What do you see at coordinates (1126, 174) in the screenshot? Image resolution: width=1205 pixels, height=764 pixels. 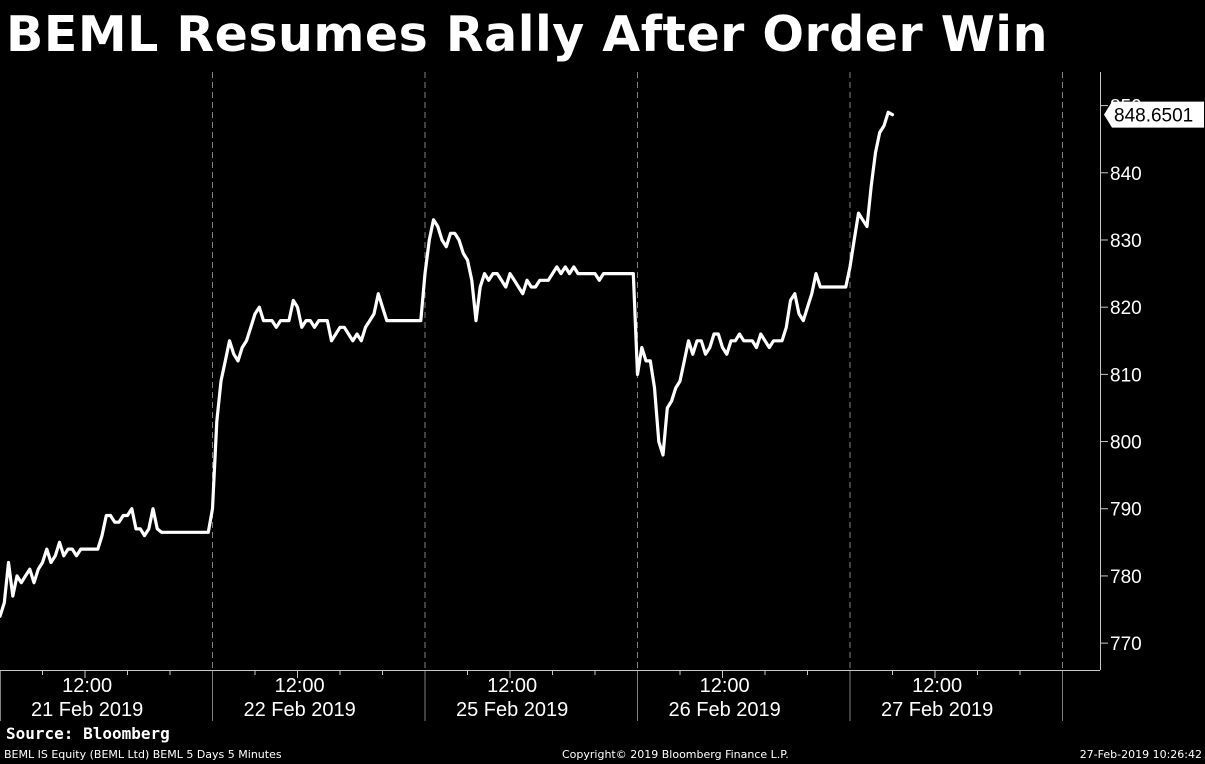 I see `y-tick-label: 840` at bounding box center [1126, 174].